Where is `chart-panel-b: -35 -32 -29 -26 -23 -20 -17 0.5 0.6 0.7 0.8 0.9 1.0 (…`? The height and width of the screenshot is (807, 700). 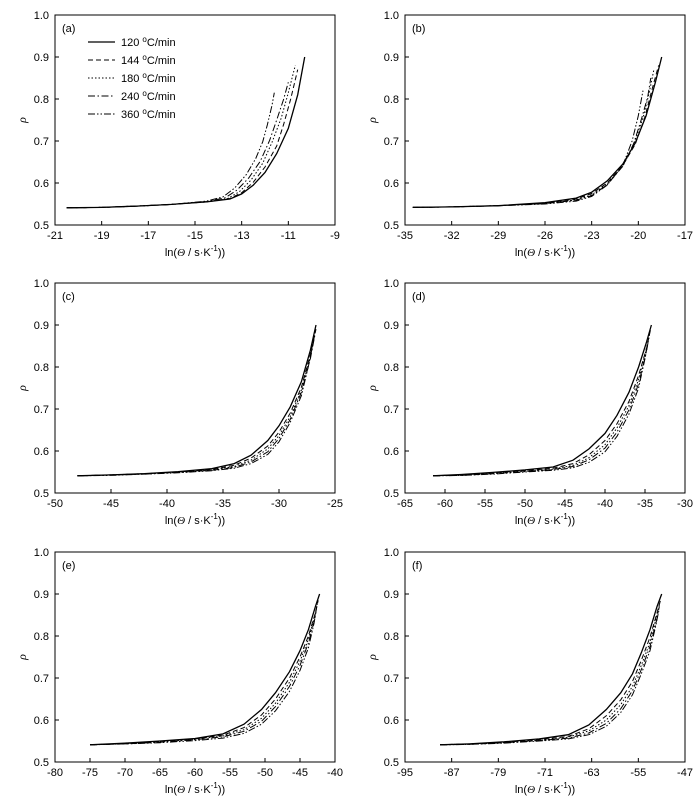 chart-panel-b: -35 -32 -29 -26 -23 -20 -17 0.5 0.6 0.7 0.8 0.9 1.0 (… is located at coordinates (529, 134).